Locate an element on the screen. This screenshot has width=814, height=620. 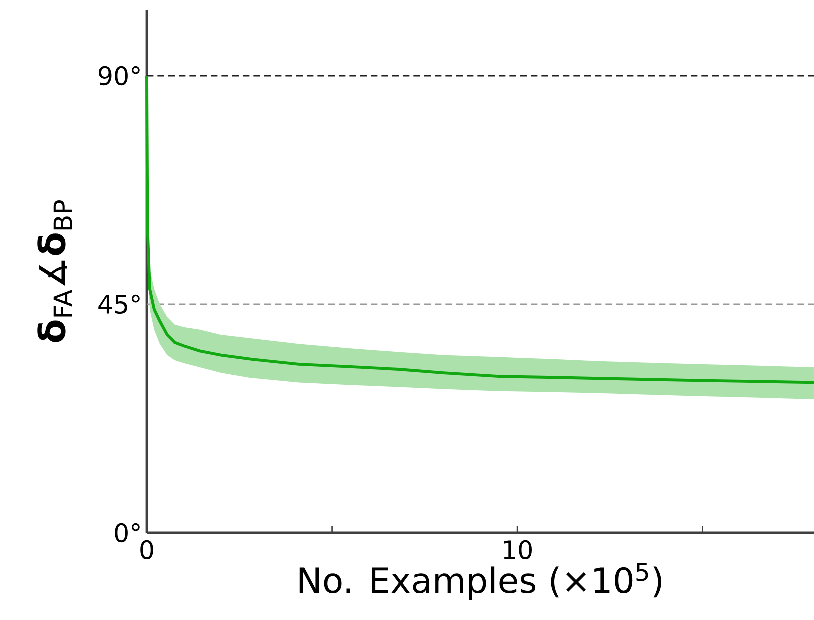
y-axis-title: δ$_{FA}$∡δ$_{BP}$ is located at coordinates (55, 271).